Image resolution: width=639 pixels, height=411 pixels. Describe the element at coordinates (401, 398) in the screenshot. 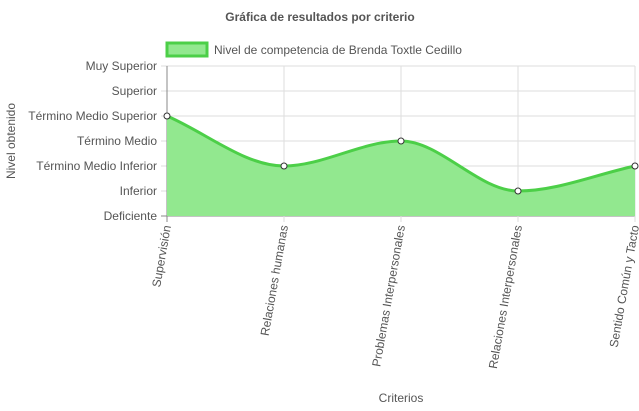

I see `x-axis-label: Criterios` at that location.